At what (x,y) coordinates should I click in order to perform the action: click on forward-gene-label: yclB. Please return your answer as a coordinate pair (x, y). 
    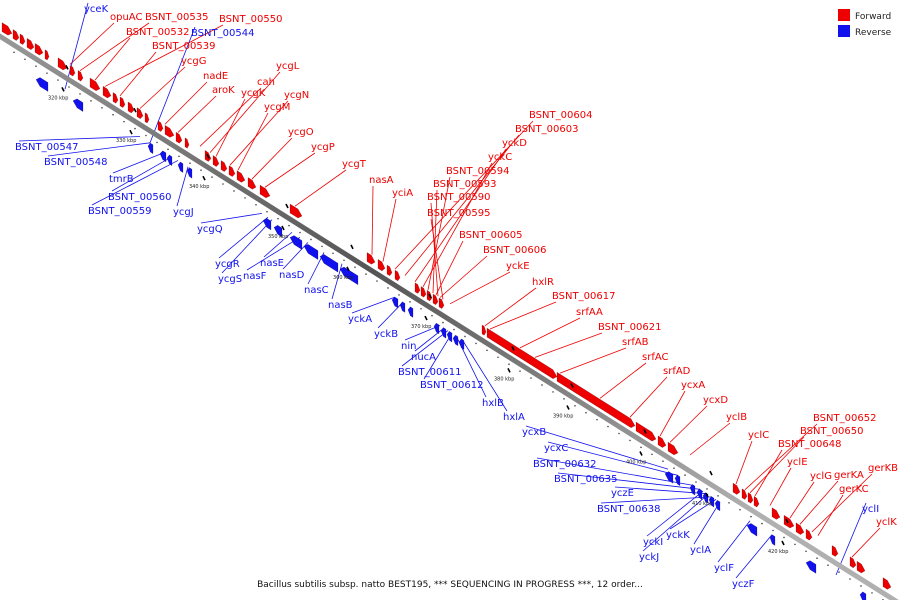
    Looking at the image, I should click on (736, 417).